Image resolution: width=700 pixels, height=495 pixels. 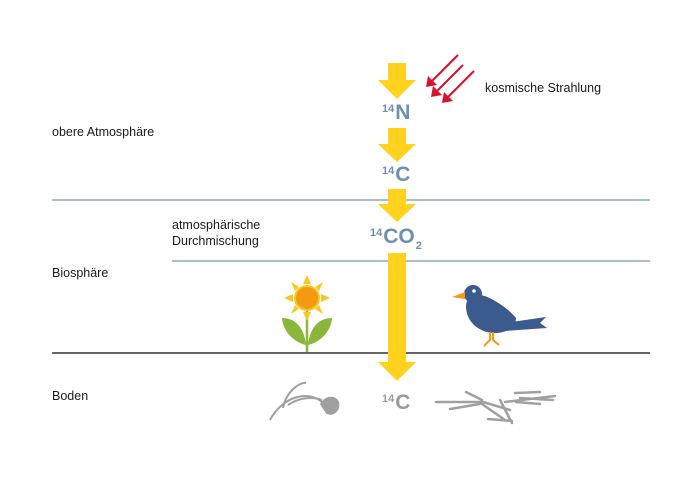 What do you see at coordinates (499, 316) in the screenshot?
I see `bird-icon` at bounding box center [499, 316].